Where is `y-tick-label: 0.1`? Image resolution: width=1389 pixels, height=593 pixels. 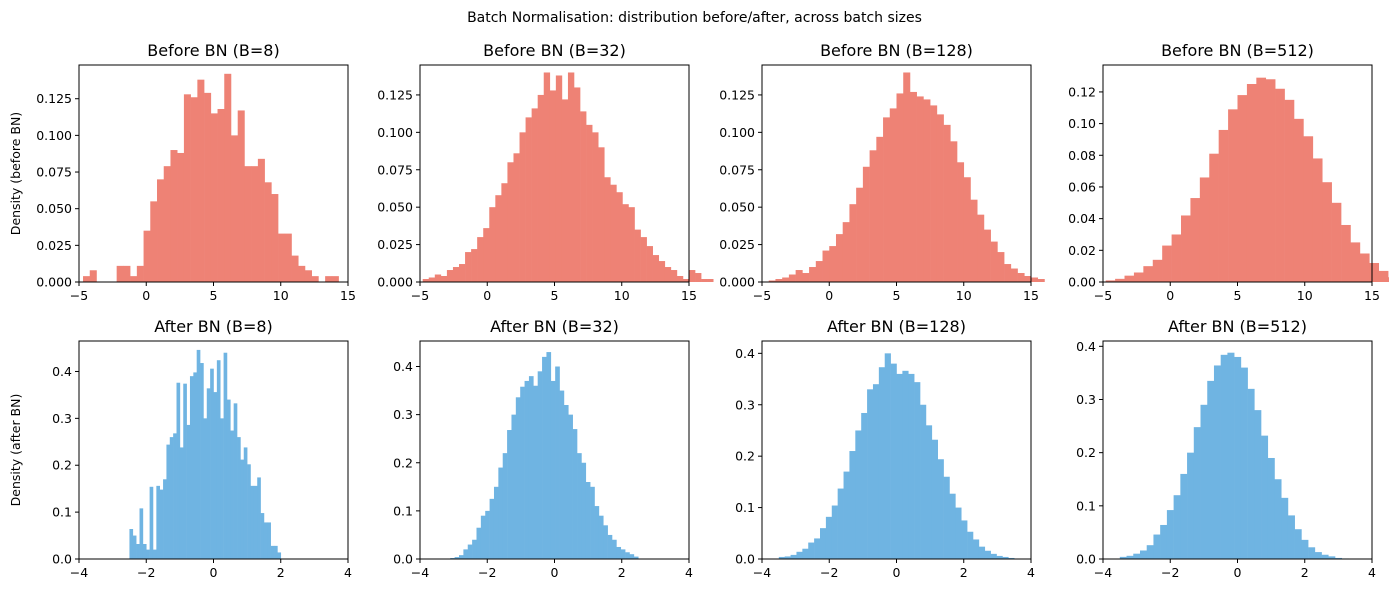 y-tick-label: 0.1 is located at coordinates (403, 510).